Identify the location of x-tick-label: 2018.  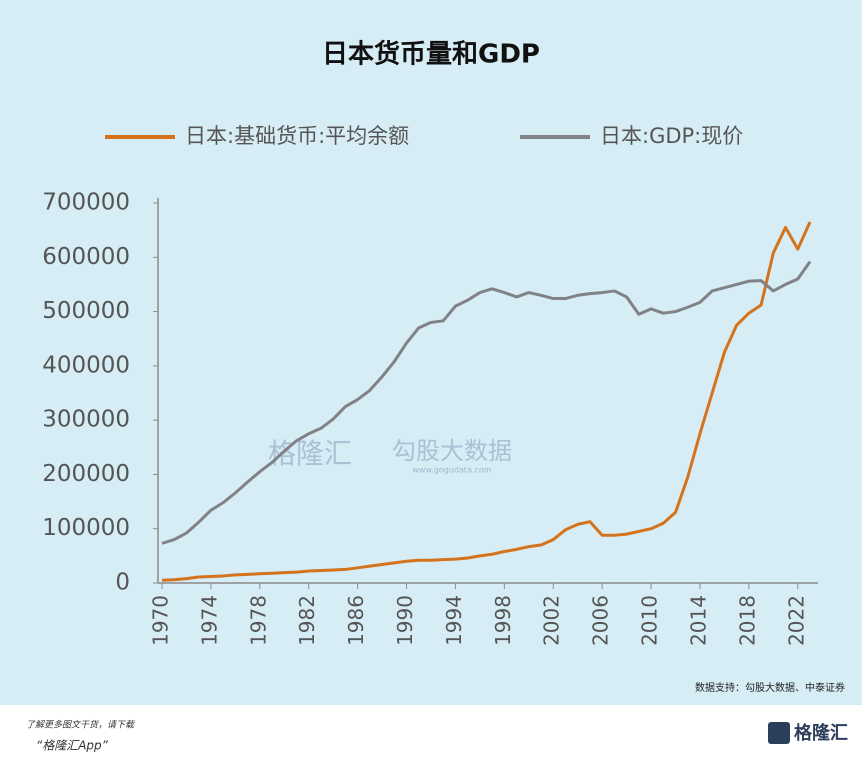
(747, 620).